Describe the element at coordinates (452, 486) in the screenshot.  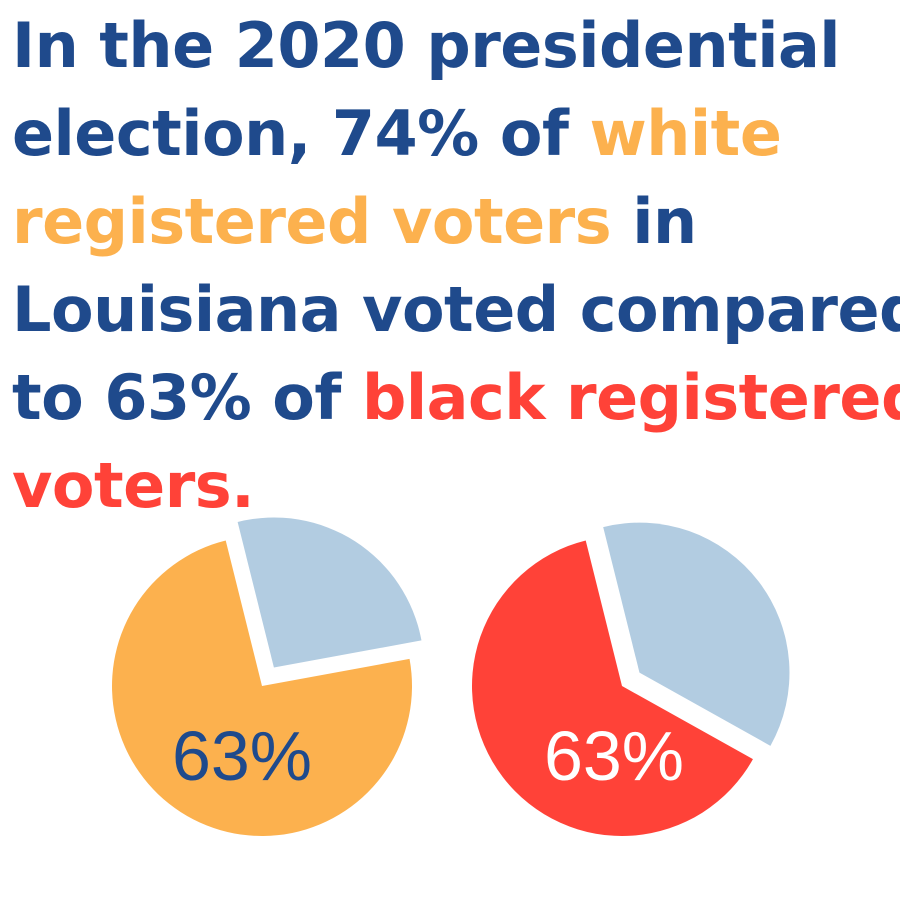
I see `headline-line: voters.` at that location.